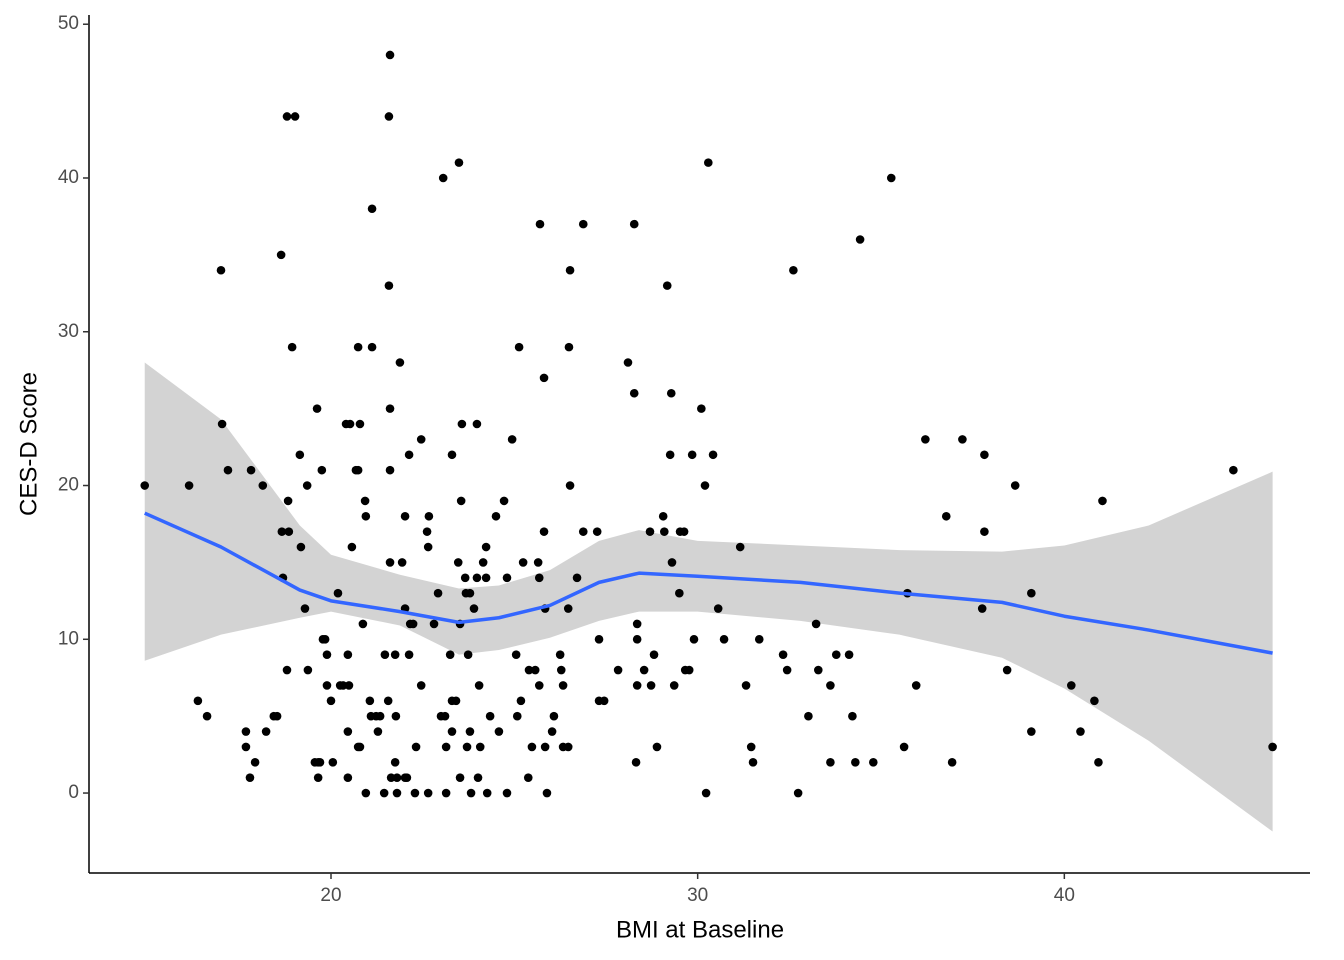  Describe the element at coordinates (708, 583) in the screenshot. I see `smooth-line` at that location.